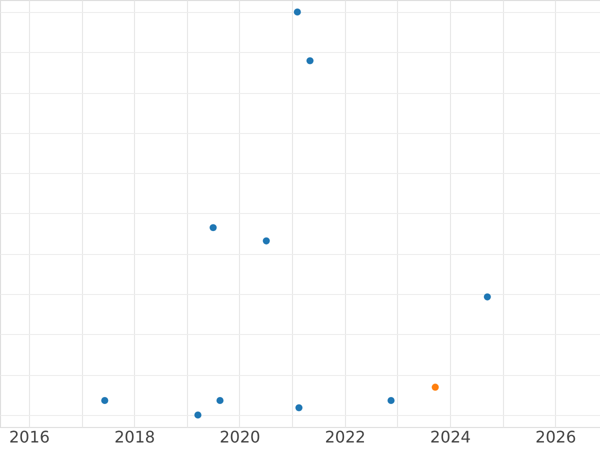  What do you see at coordinates (450, 437) in the screenshot?
I see `x-tick-label: 2024` at bounding box center [450, 437].